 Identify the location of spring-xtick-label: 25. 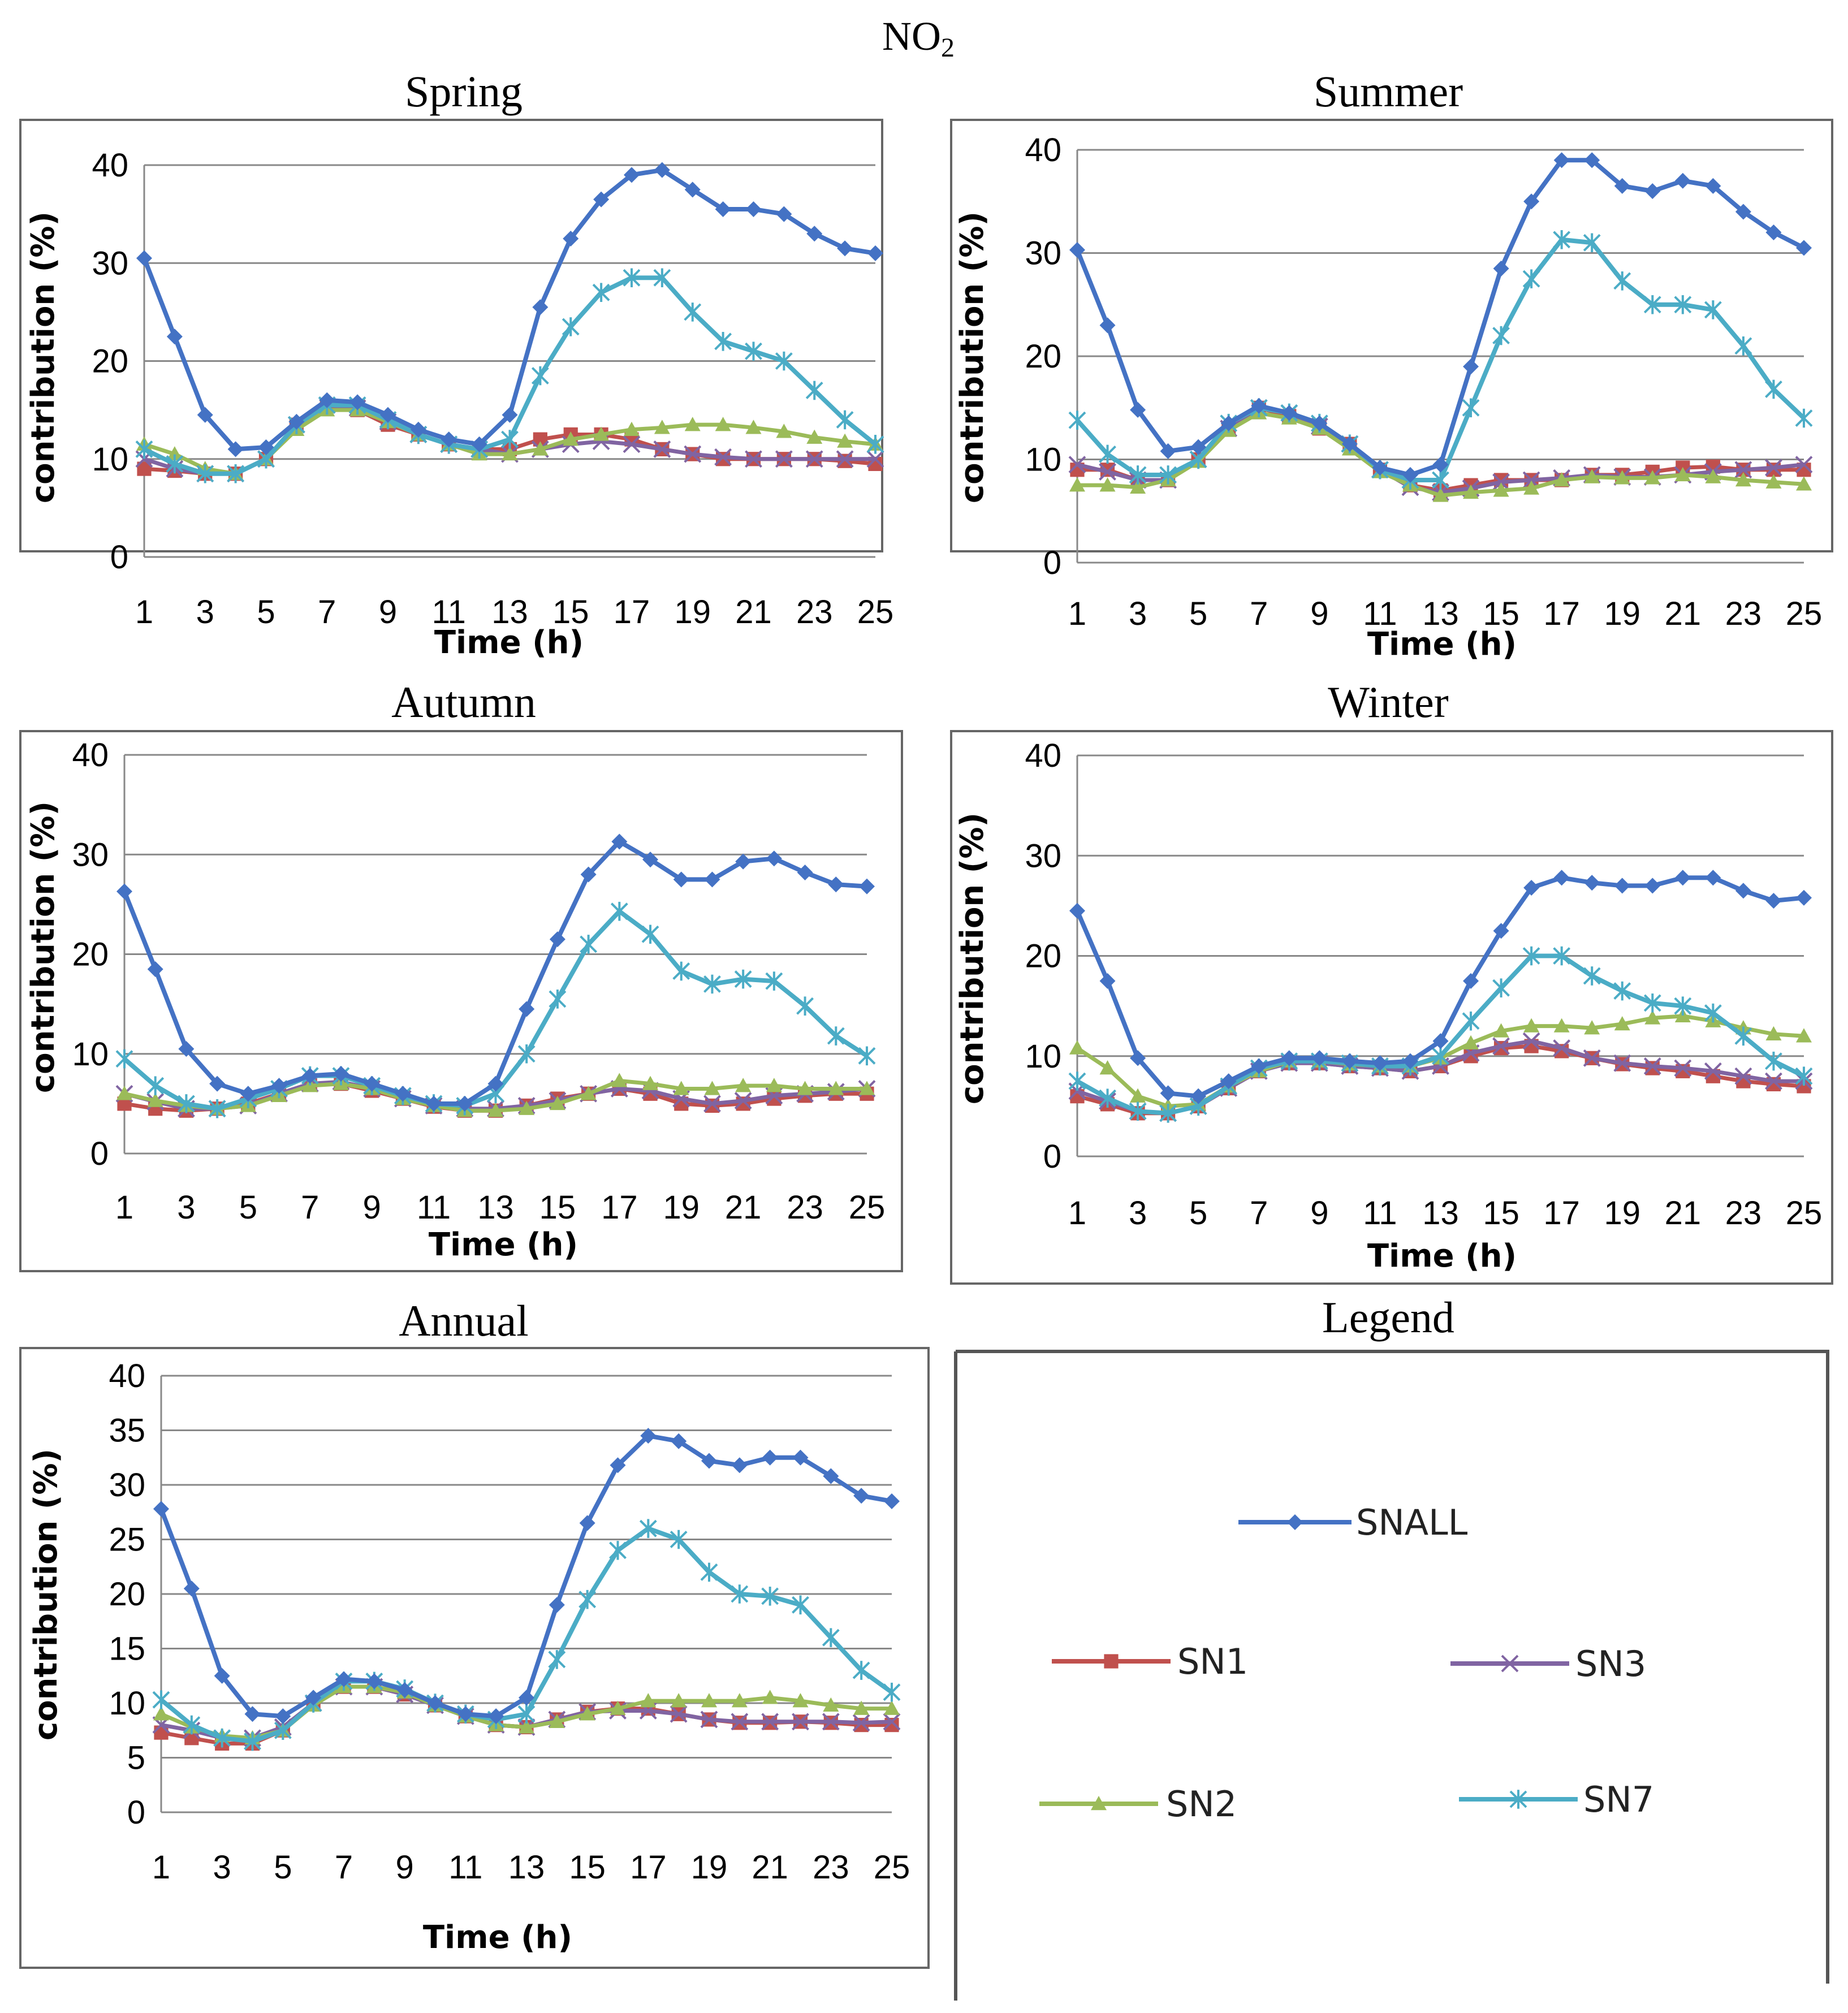
(875, 612).